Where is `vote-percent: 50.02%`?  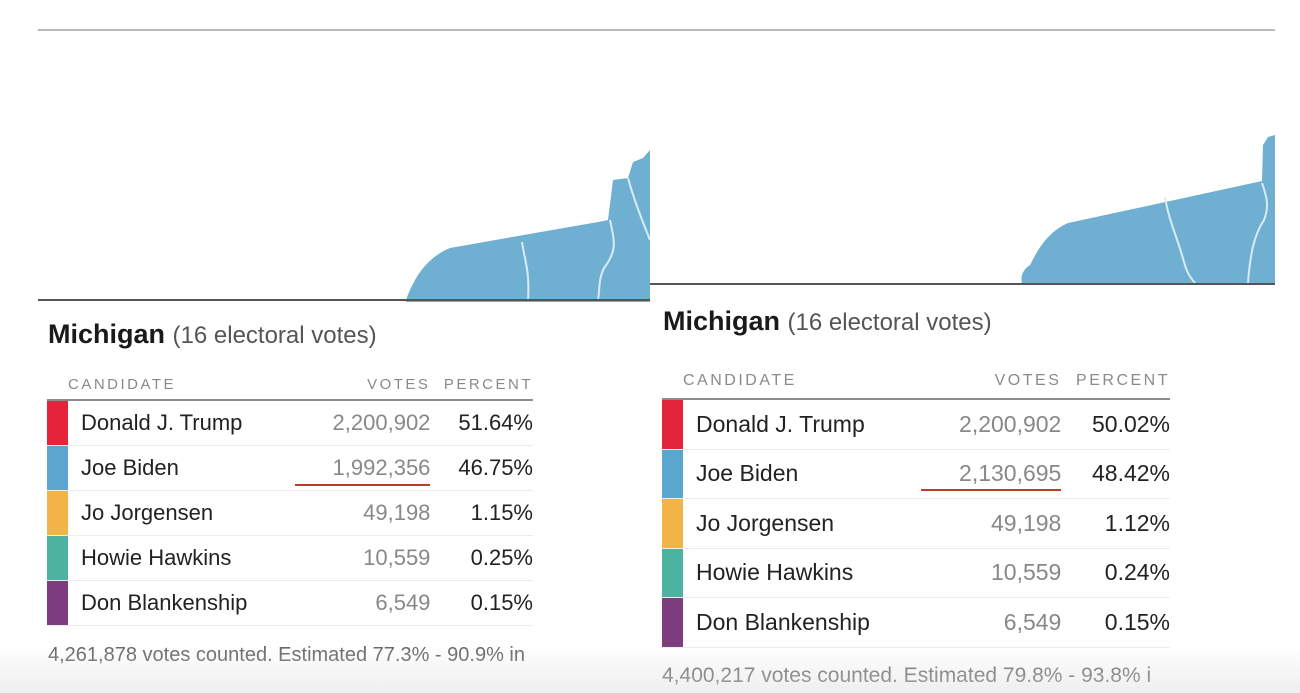
vote-percent: 50.02% is located at coordinates (1115, 424).